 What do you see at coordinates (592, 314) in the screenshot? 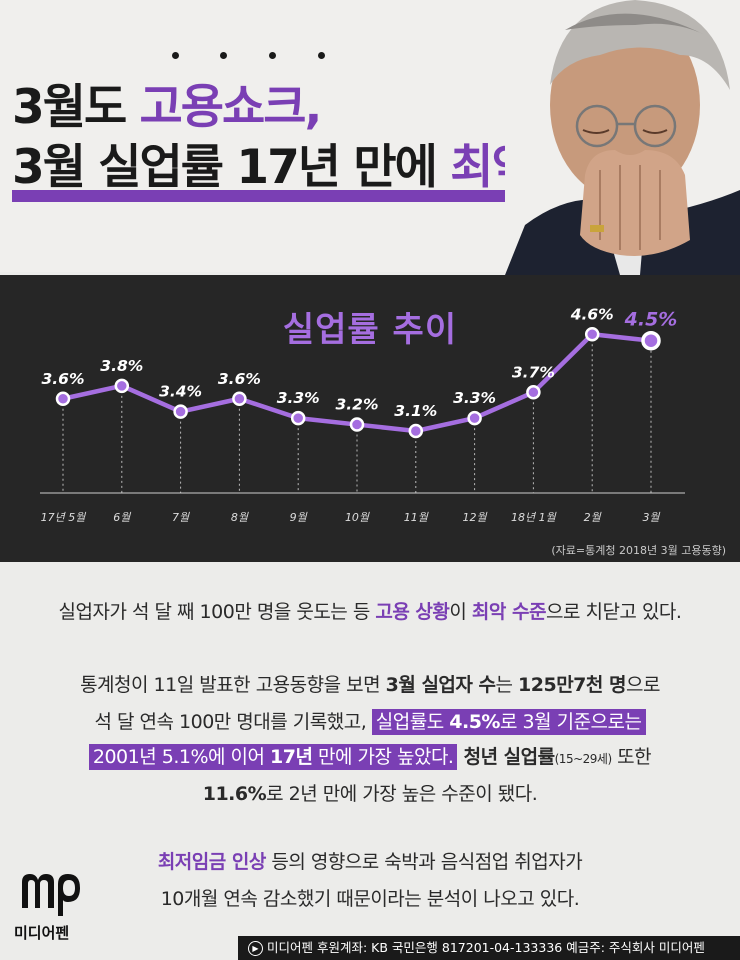
I see `data-label: 4.6%` at bounding box center [592, 314].